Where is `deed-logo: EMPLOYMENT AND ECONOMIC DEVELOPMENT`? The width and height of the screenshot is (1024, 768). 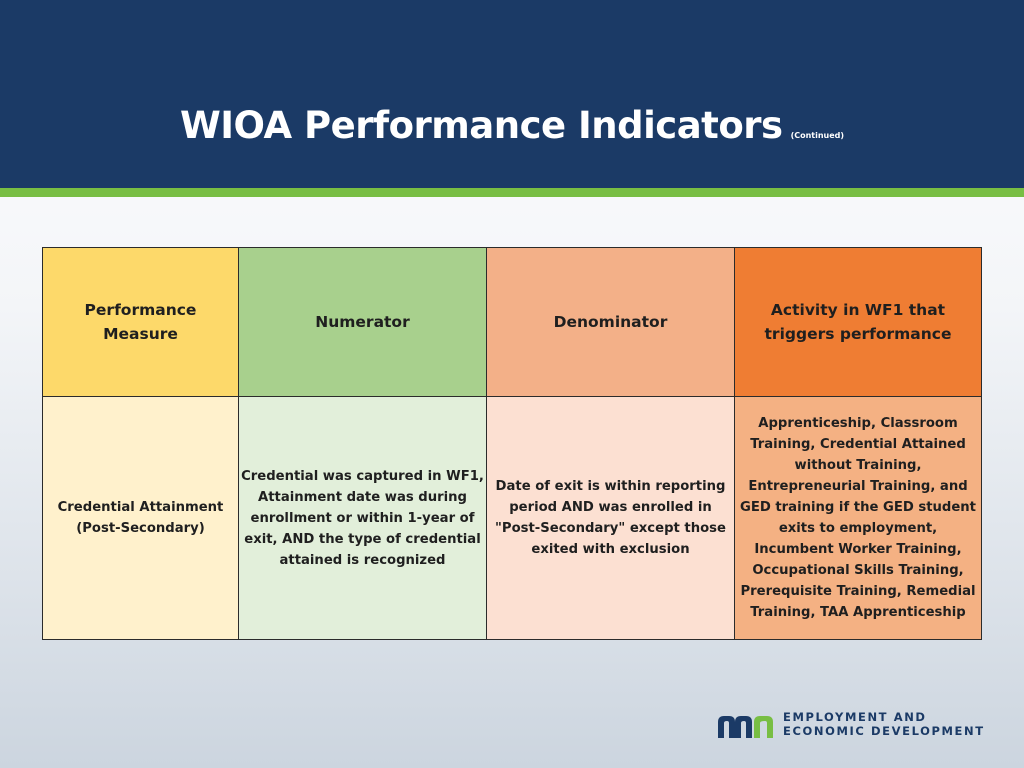 deed-logo: EMPLOYMENT AND ECONOMIC DEVELOPMENT is located at coordinates (856, 725).